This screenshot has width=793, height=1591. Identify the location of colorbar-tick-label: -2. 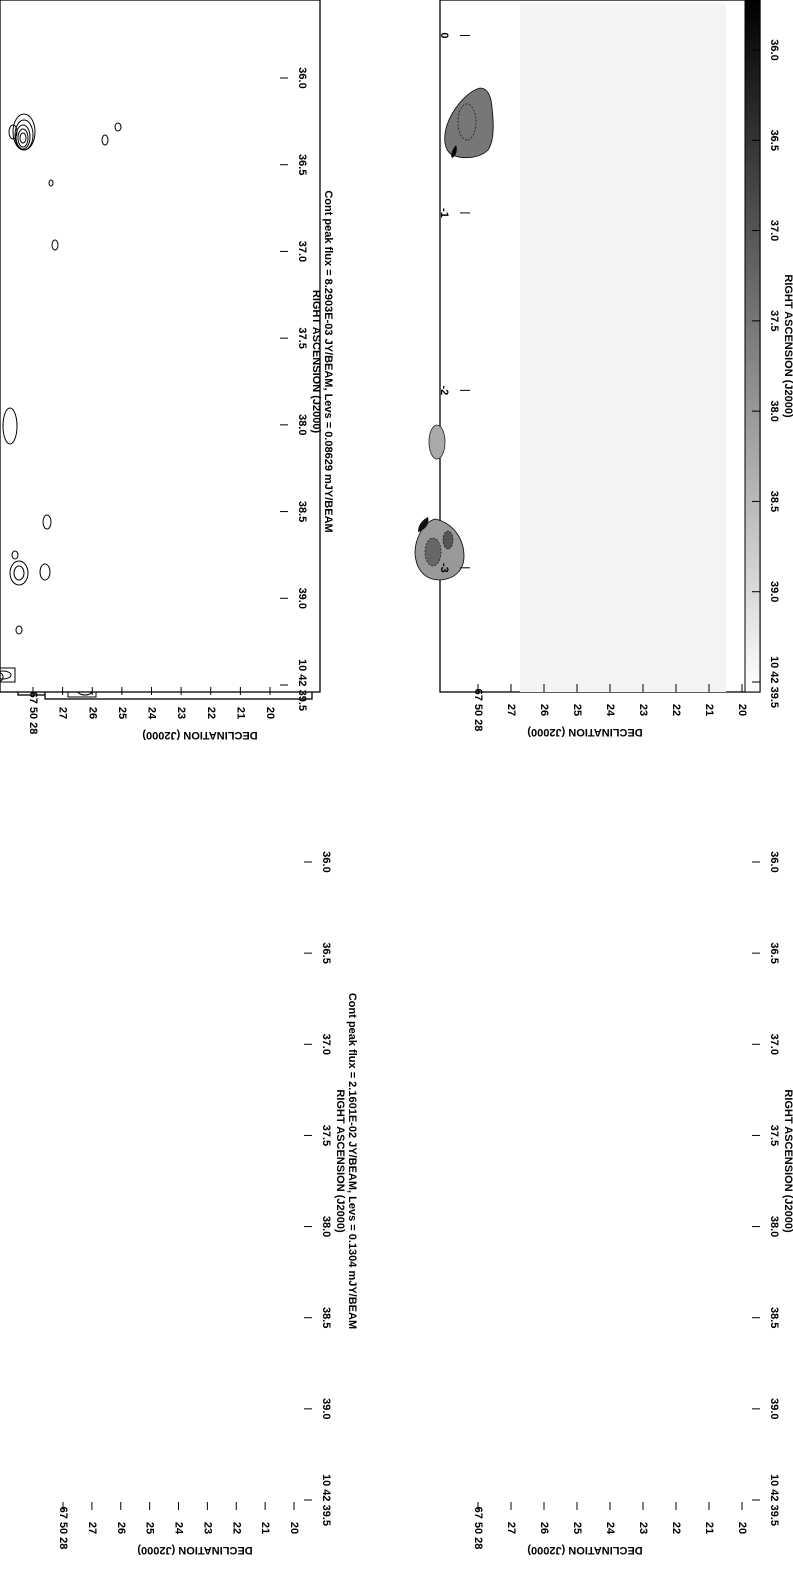
(444, 390).